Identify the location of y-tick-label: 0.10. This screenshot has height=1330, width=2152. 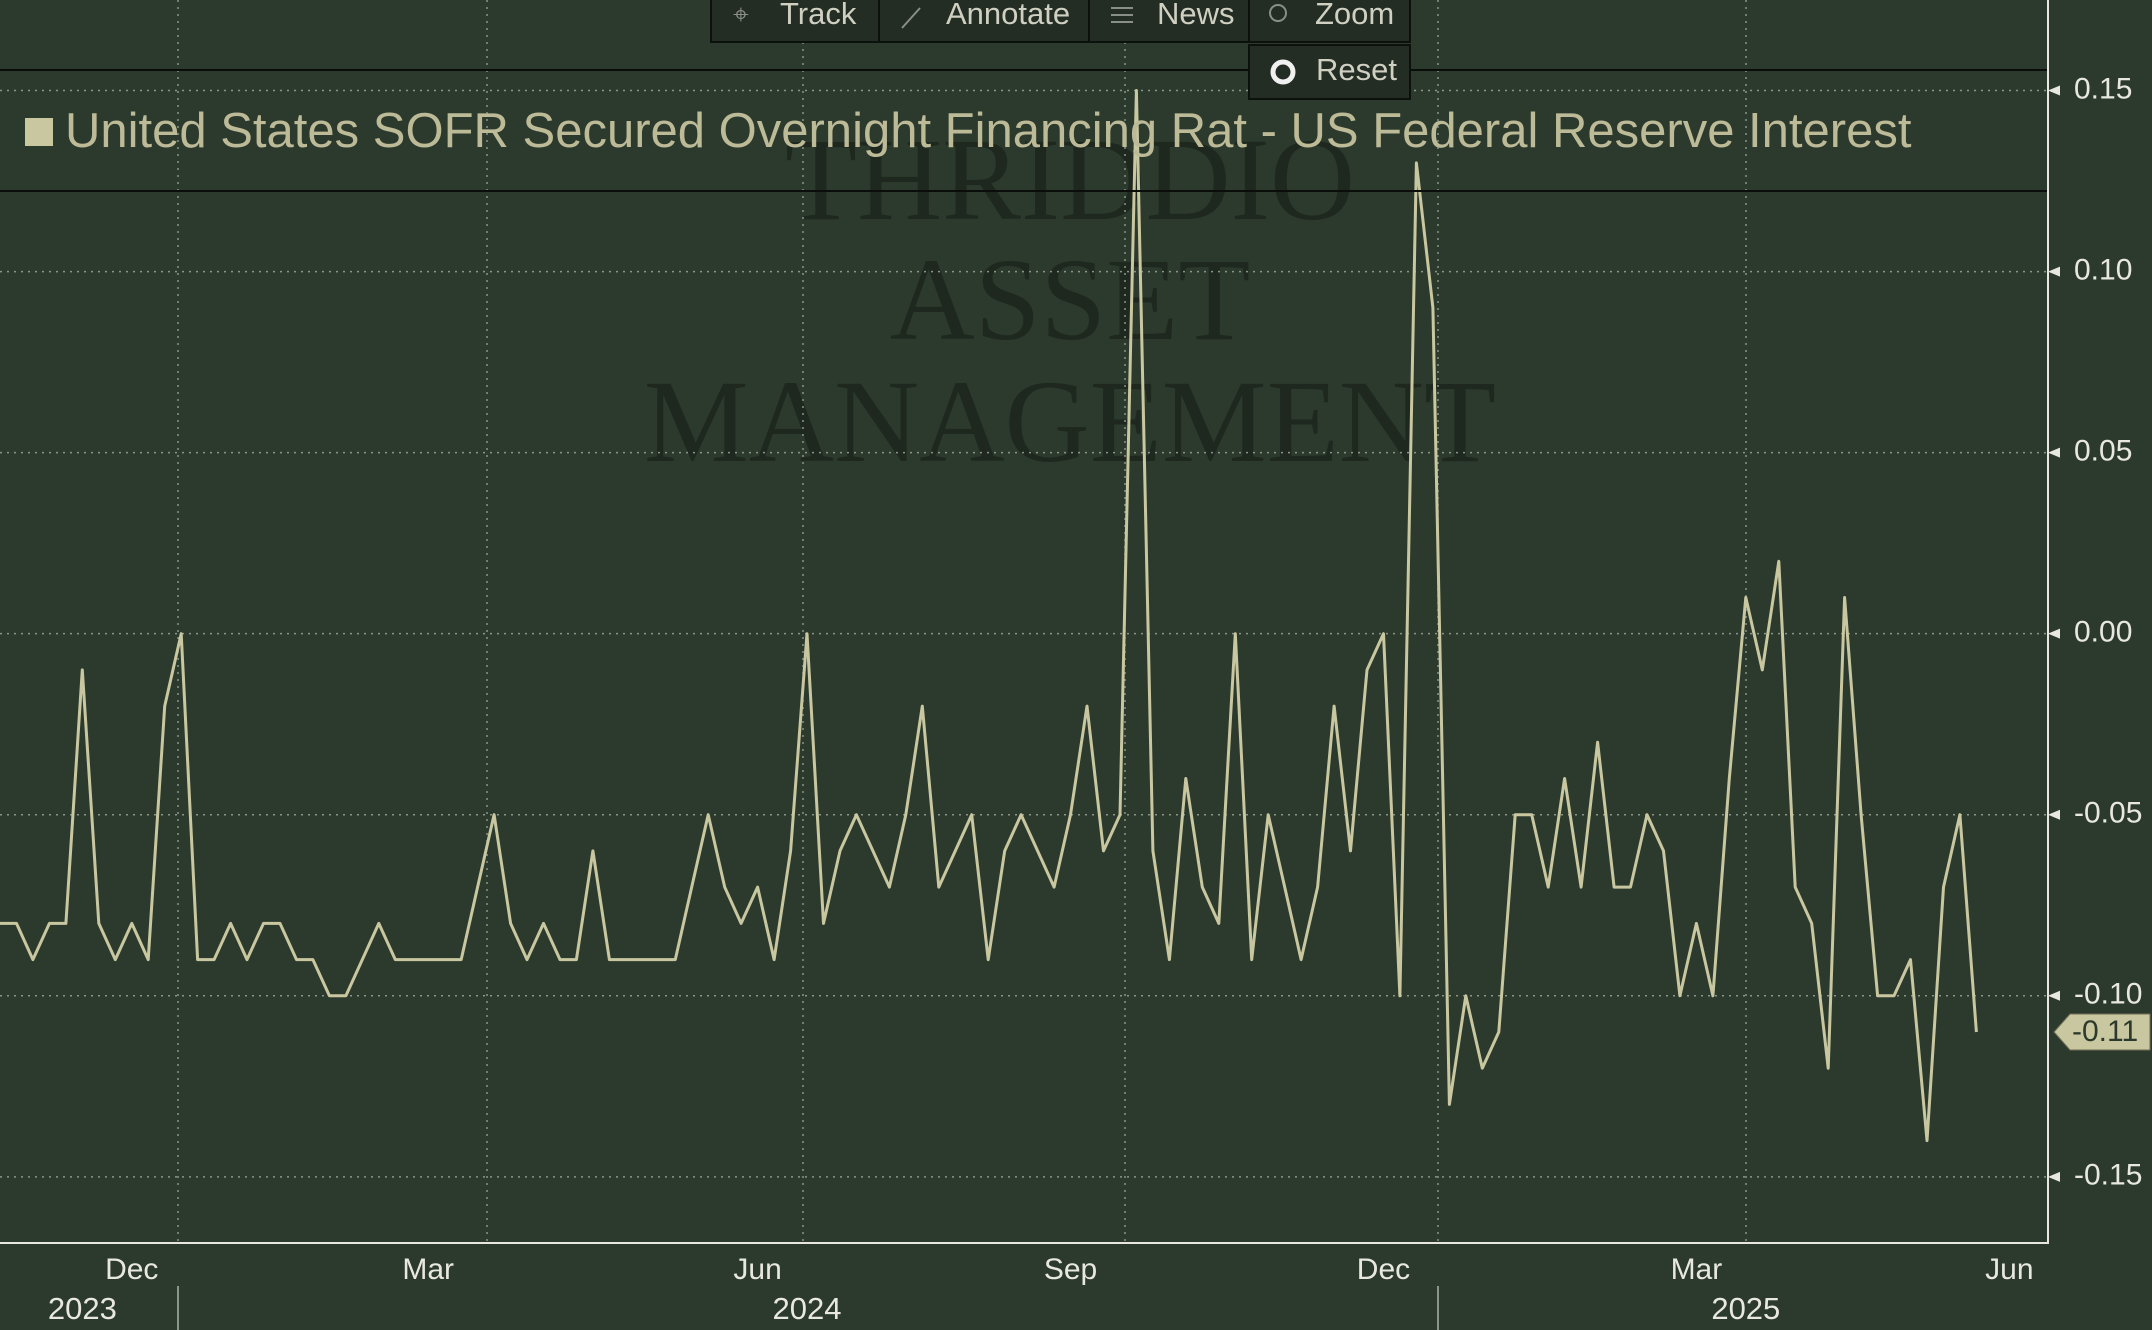
(2103, 269).